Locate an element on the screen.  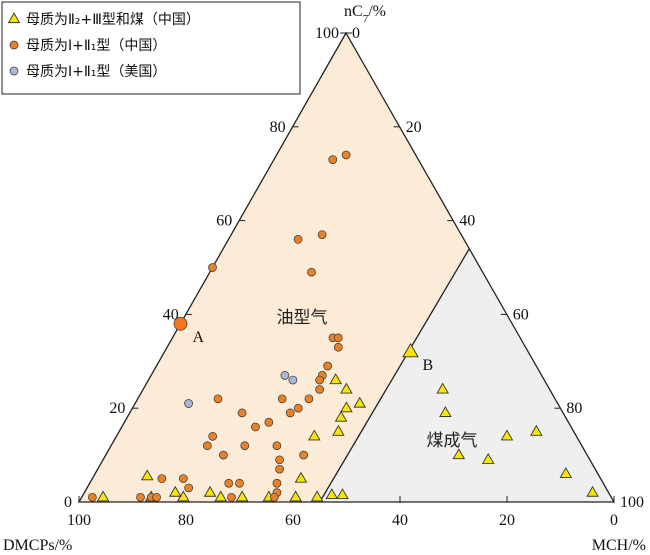
bottom-tick-label: 20 is located at coordinates (507, 520).